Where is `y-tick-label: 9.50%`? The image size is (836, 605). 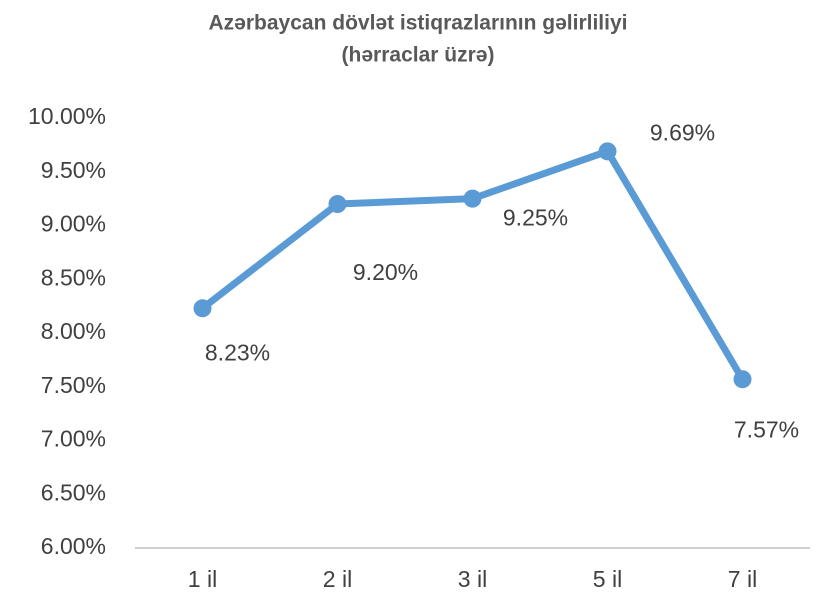
y-tick-label: 9.50% is located at coordinates (73, 170).